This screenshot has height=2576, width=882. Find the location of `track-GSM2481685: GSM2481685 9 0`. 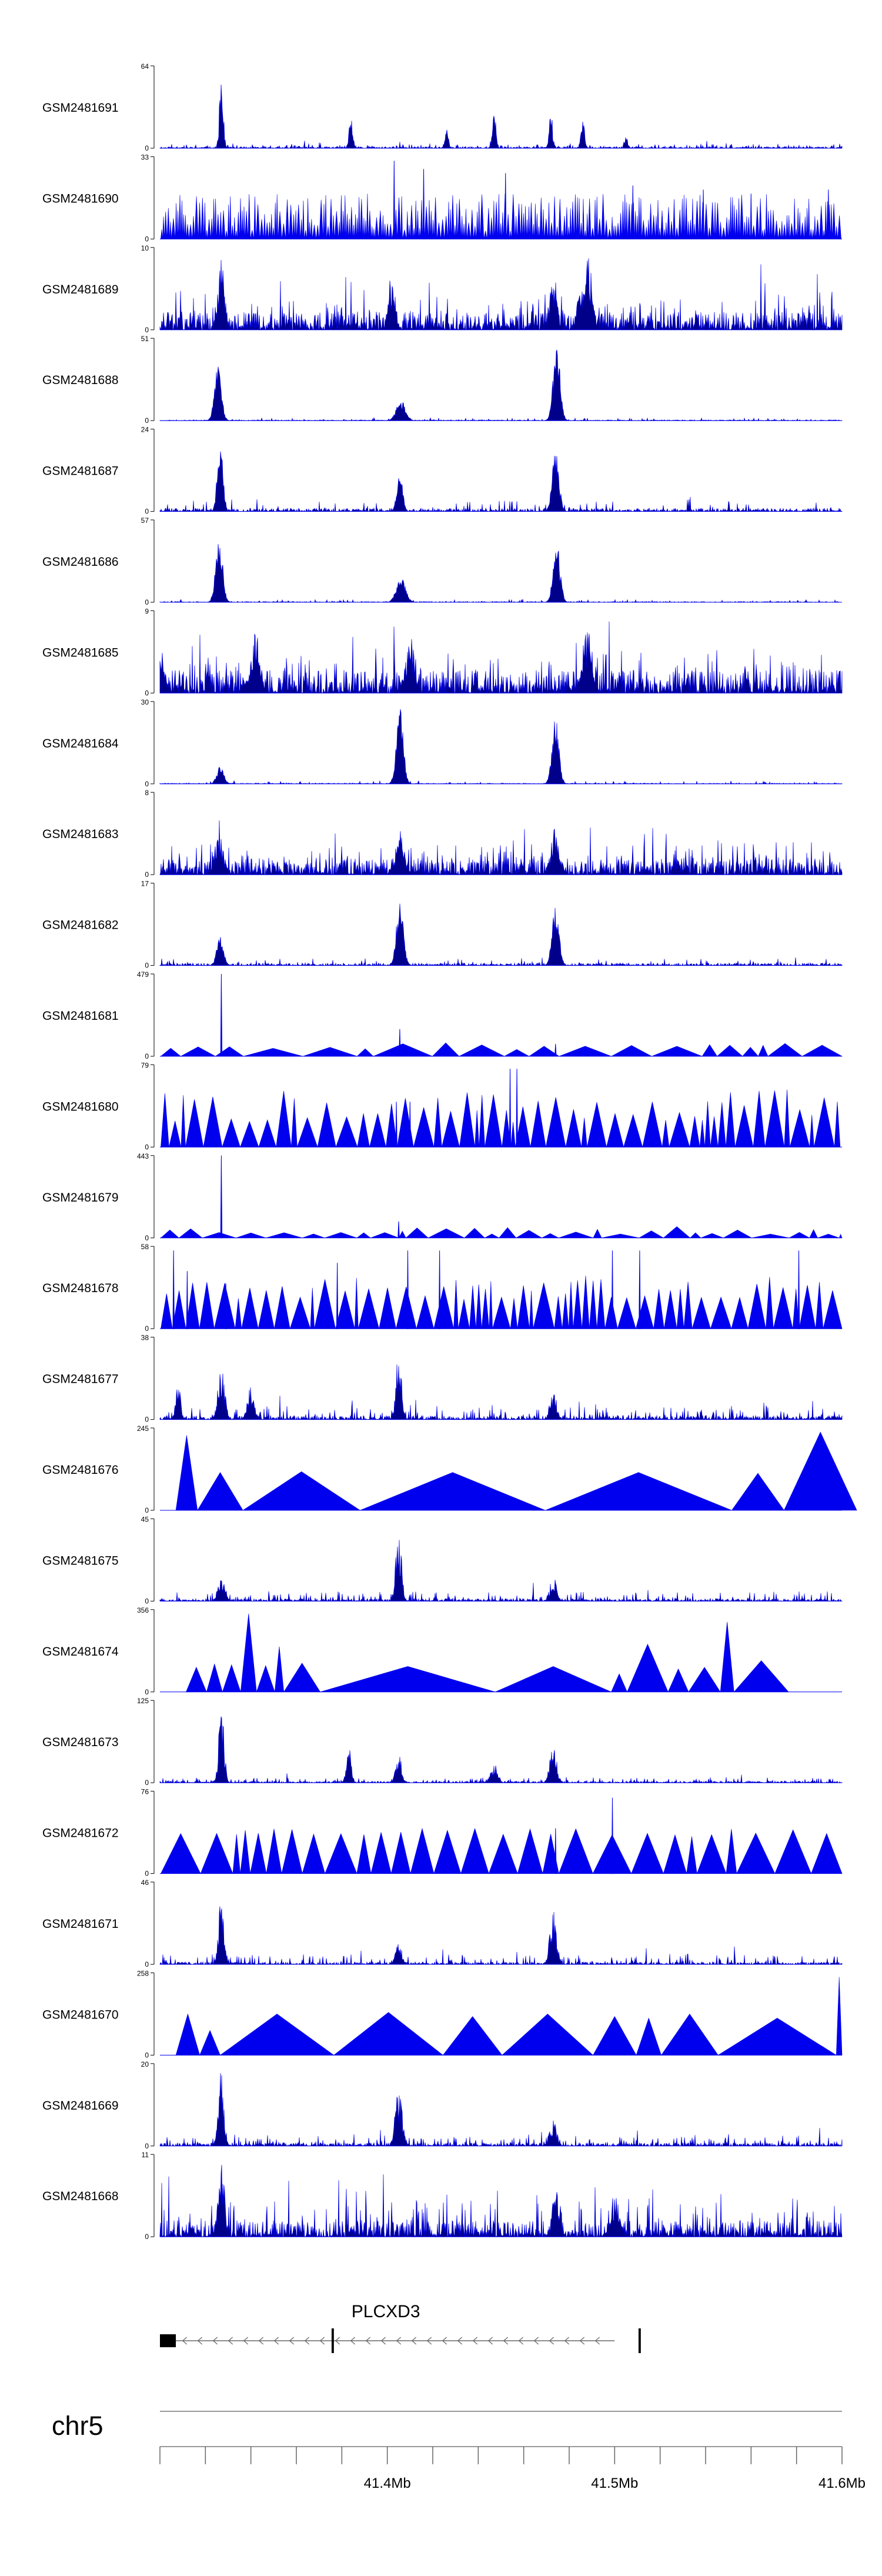

track-GSM2481685: GSM2481685 9 0 is located at coordinates (442, 652).